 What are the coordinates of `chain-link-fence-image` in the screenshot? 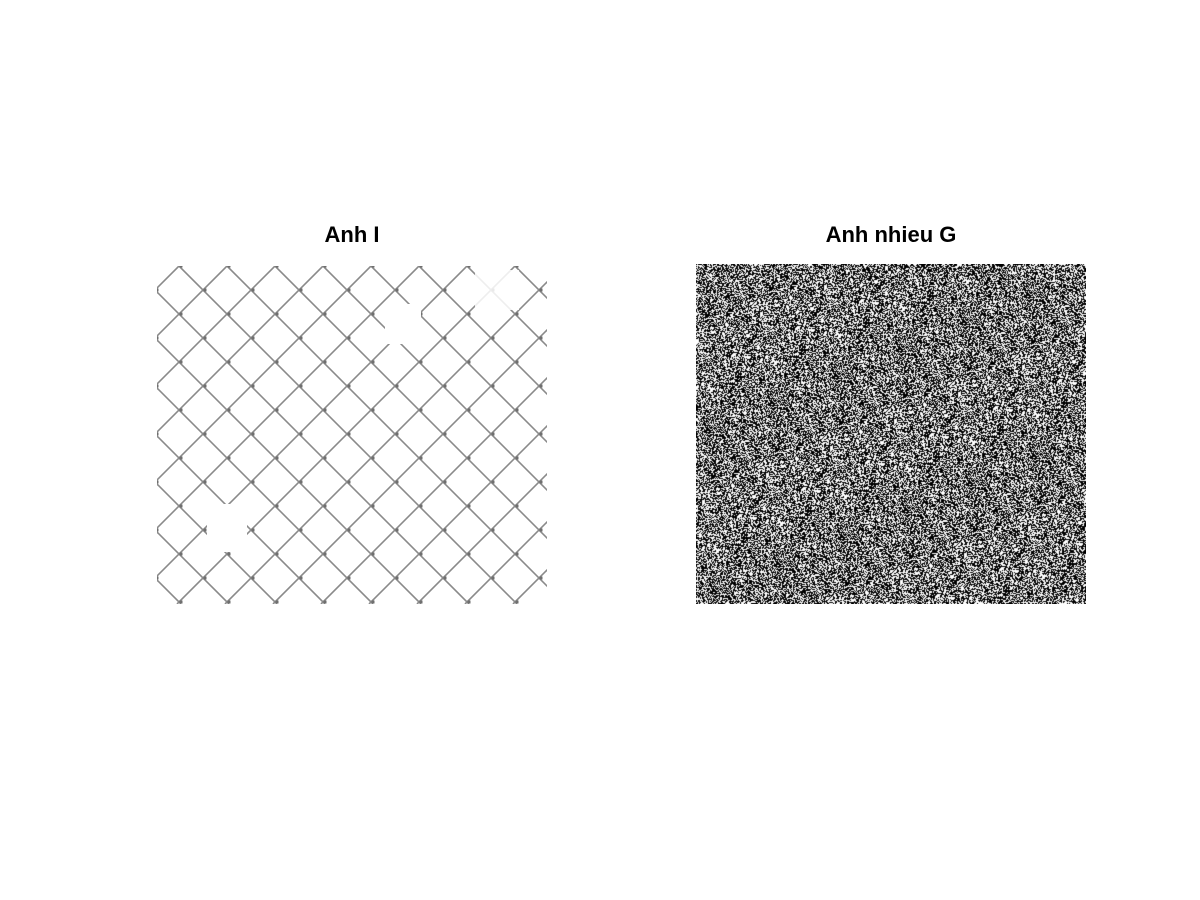 It's located at (352, 435).